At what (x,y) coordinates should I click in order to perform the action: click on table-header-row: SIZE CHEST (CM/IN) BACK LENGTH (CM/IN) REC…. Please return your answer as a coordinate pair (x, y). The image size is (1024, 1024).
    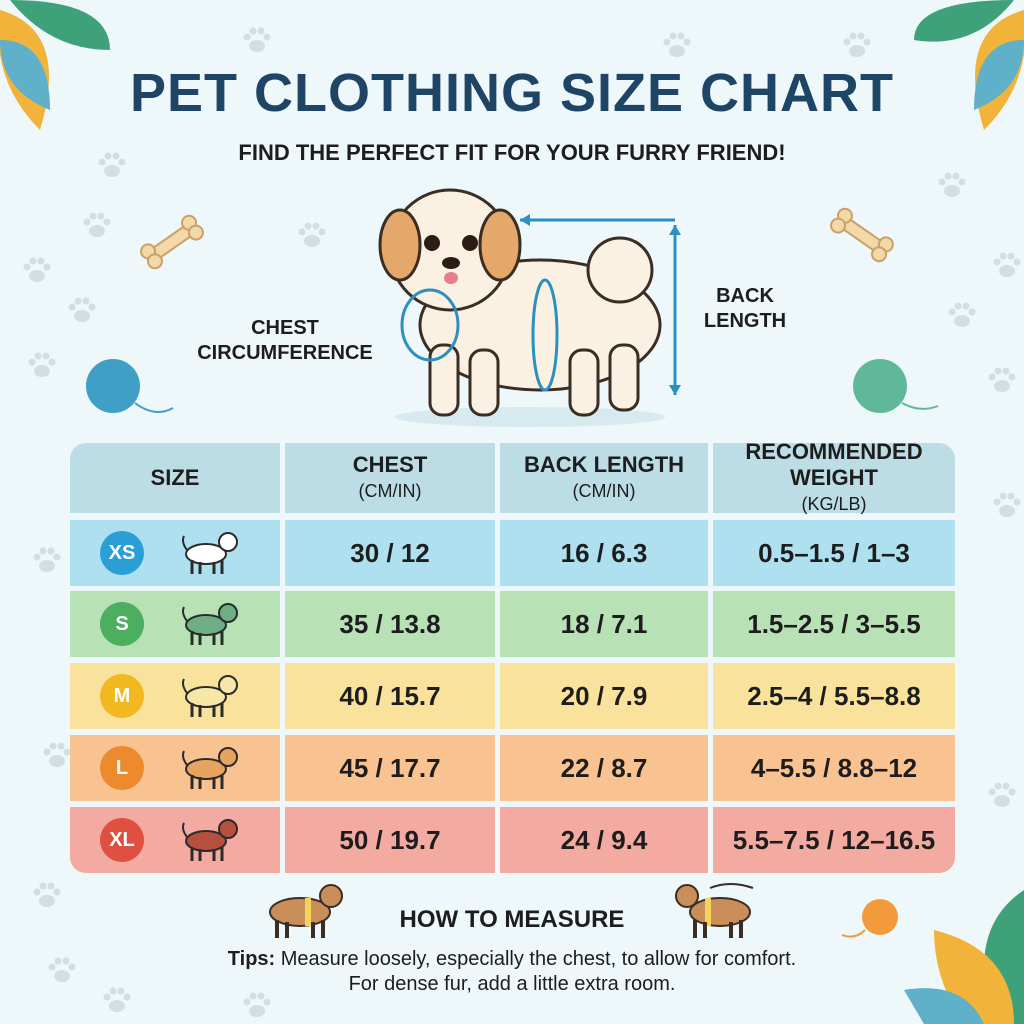
    Looking at the image, I should click on (512, 476).